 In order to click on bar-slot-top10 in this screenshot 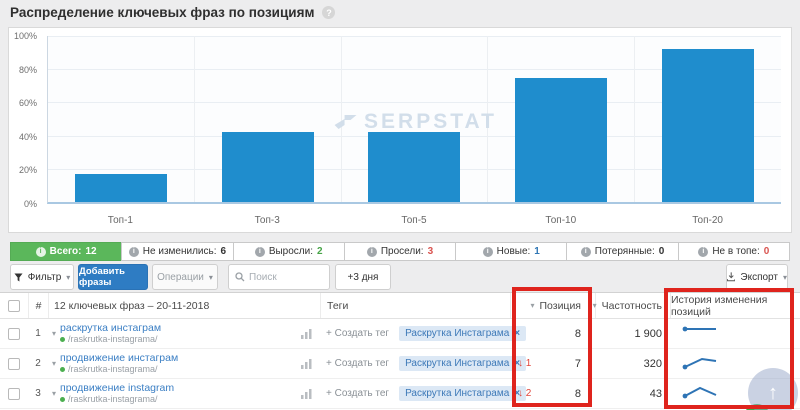, I will do `click(560, 119)`.